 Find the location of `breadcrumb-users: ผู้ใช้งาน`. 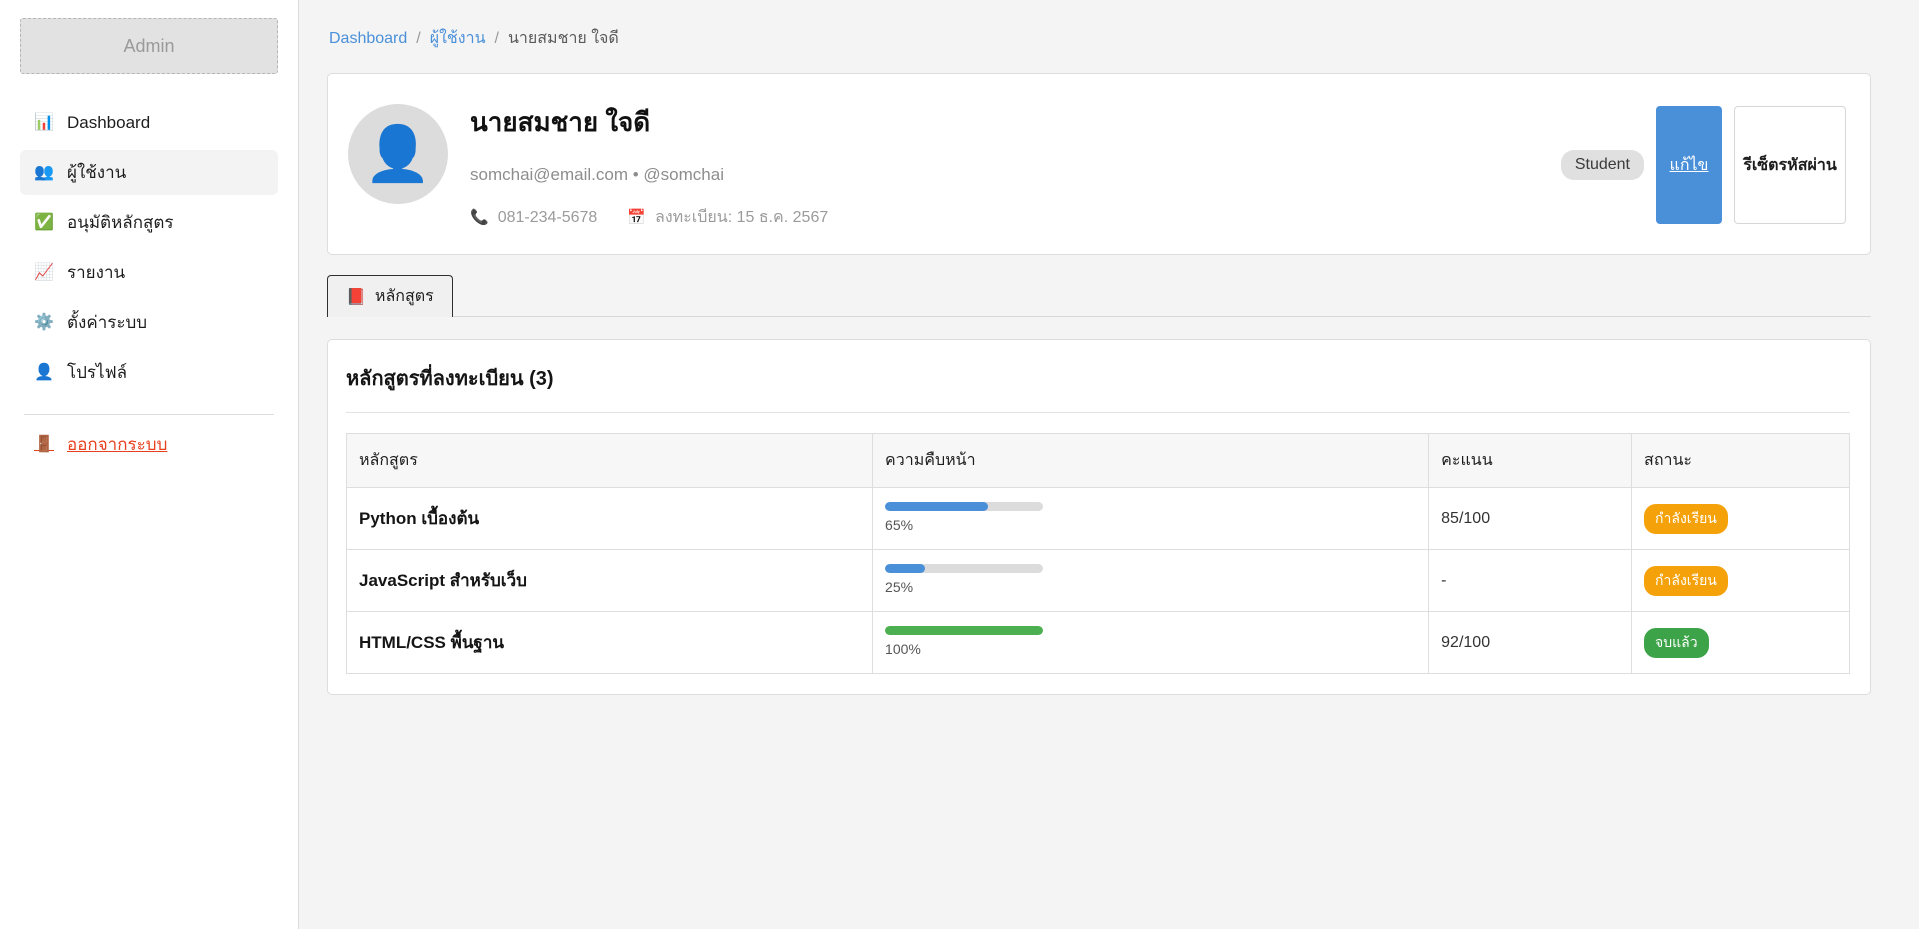

breadcrumb-users: ผู้ใช้งาน is located at coordinates (457, 38).